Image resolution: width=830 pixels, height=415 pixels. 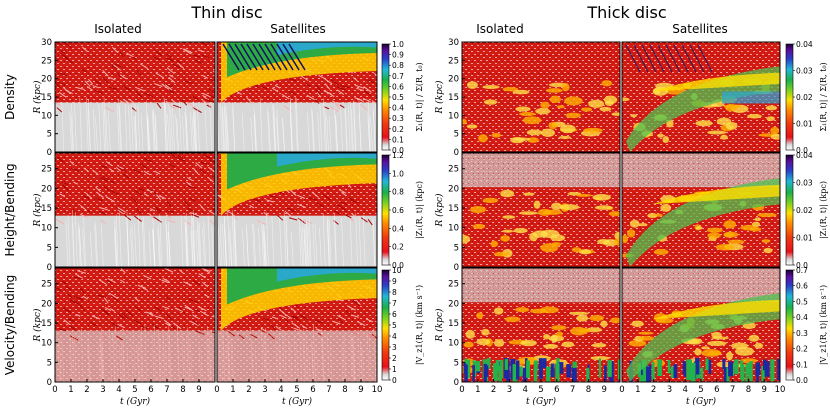 What do you see at coordinates (804, 71) in the screenshot?
I see `colorbar-tick-label: 0.03` at bounding box center [804, 71].